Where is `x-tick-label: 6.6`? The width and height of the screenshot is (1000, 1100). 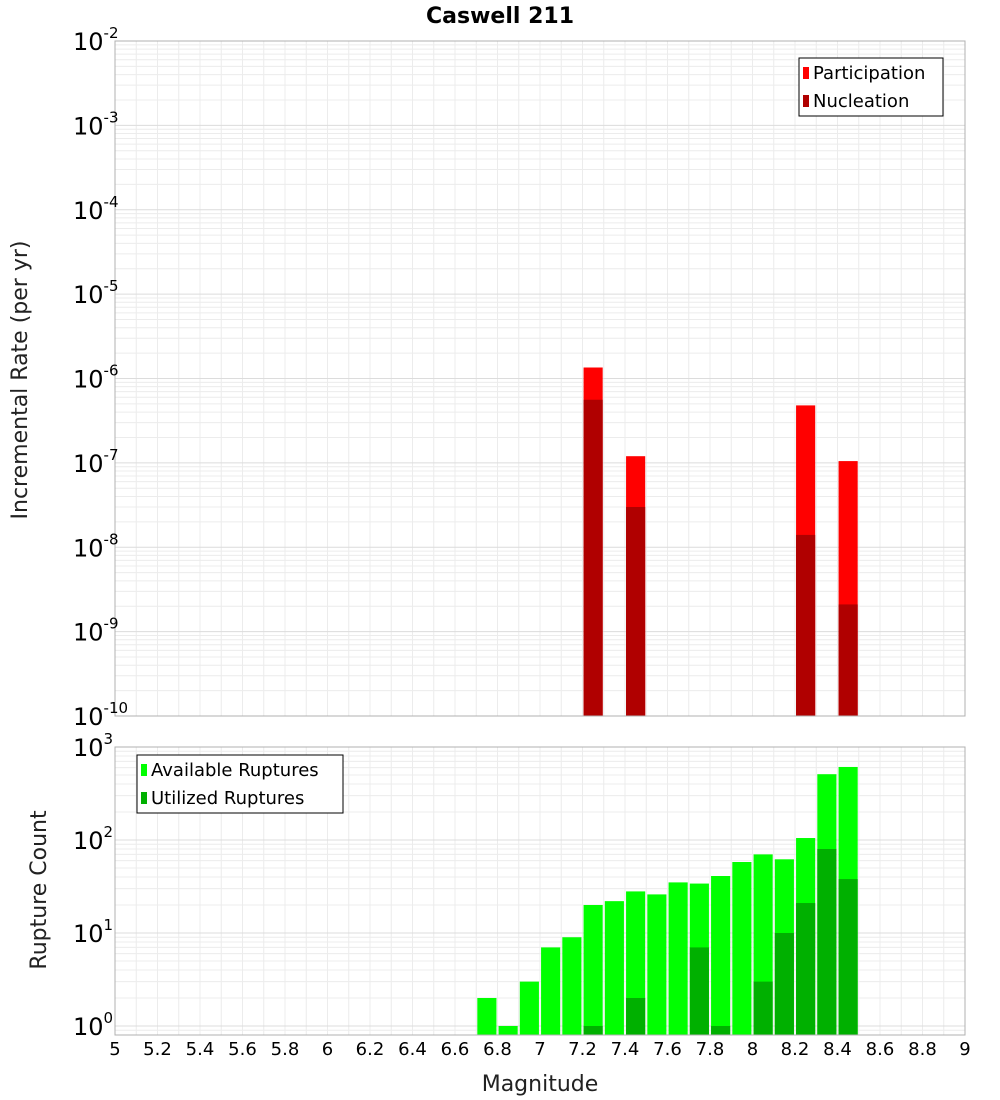
x-tick-label: 6.6 is located at coordinates (455, 1049).